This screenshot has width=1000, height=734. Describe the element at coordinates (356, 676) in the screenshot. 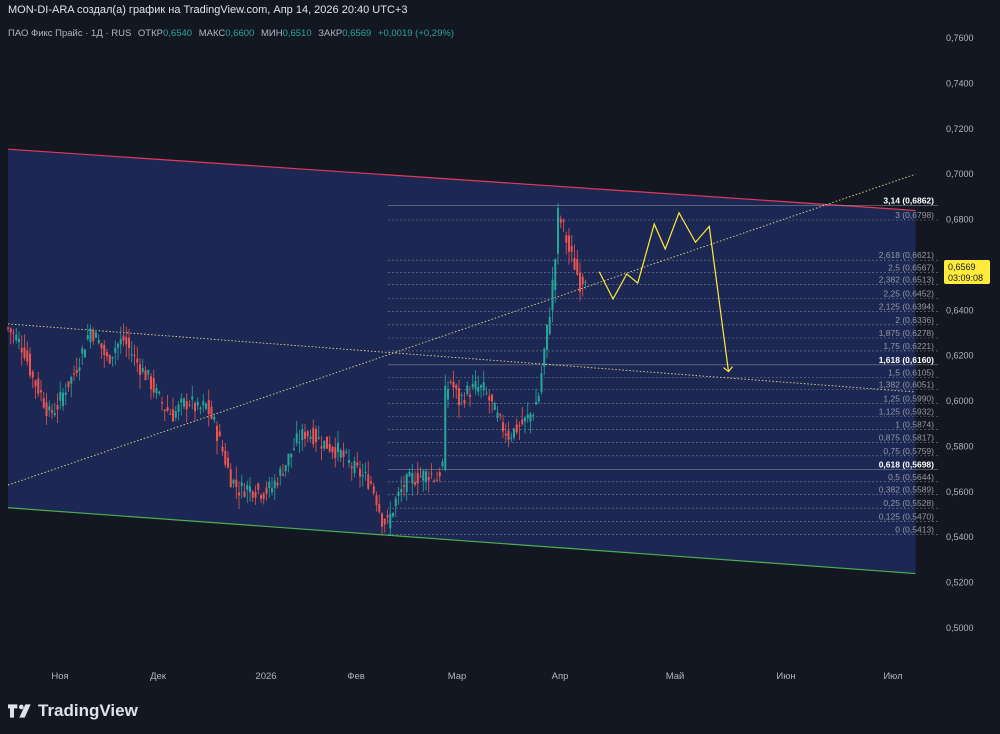

I see `time-tick-label: Фев` at that location.